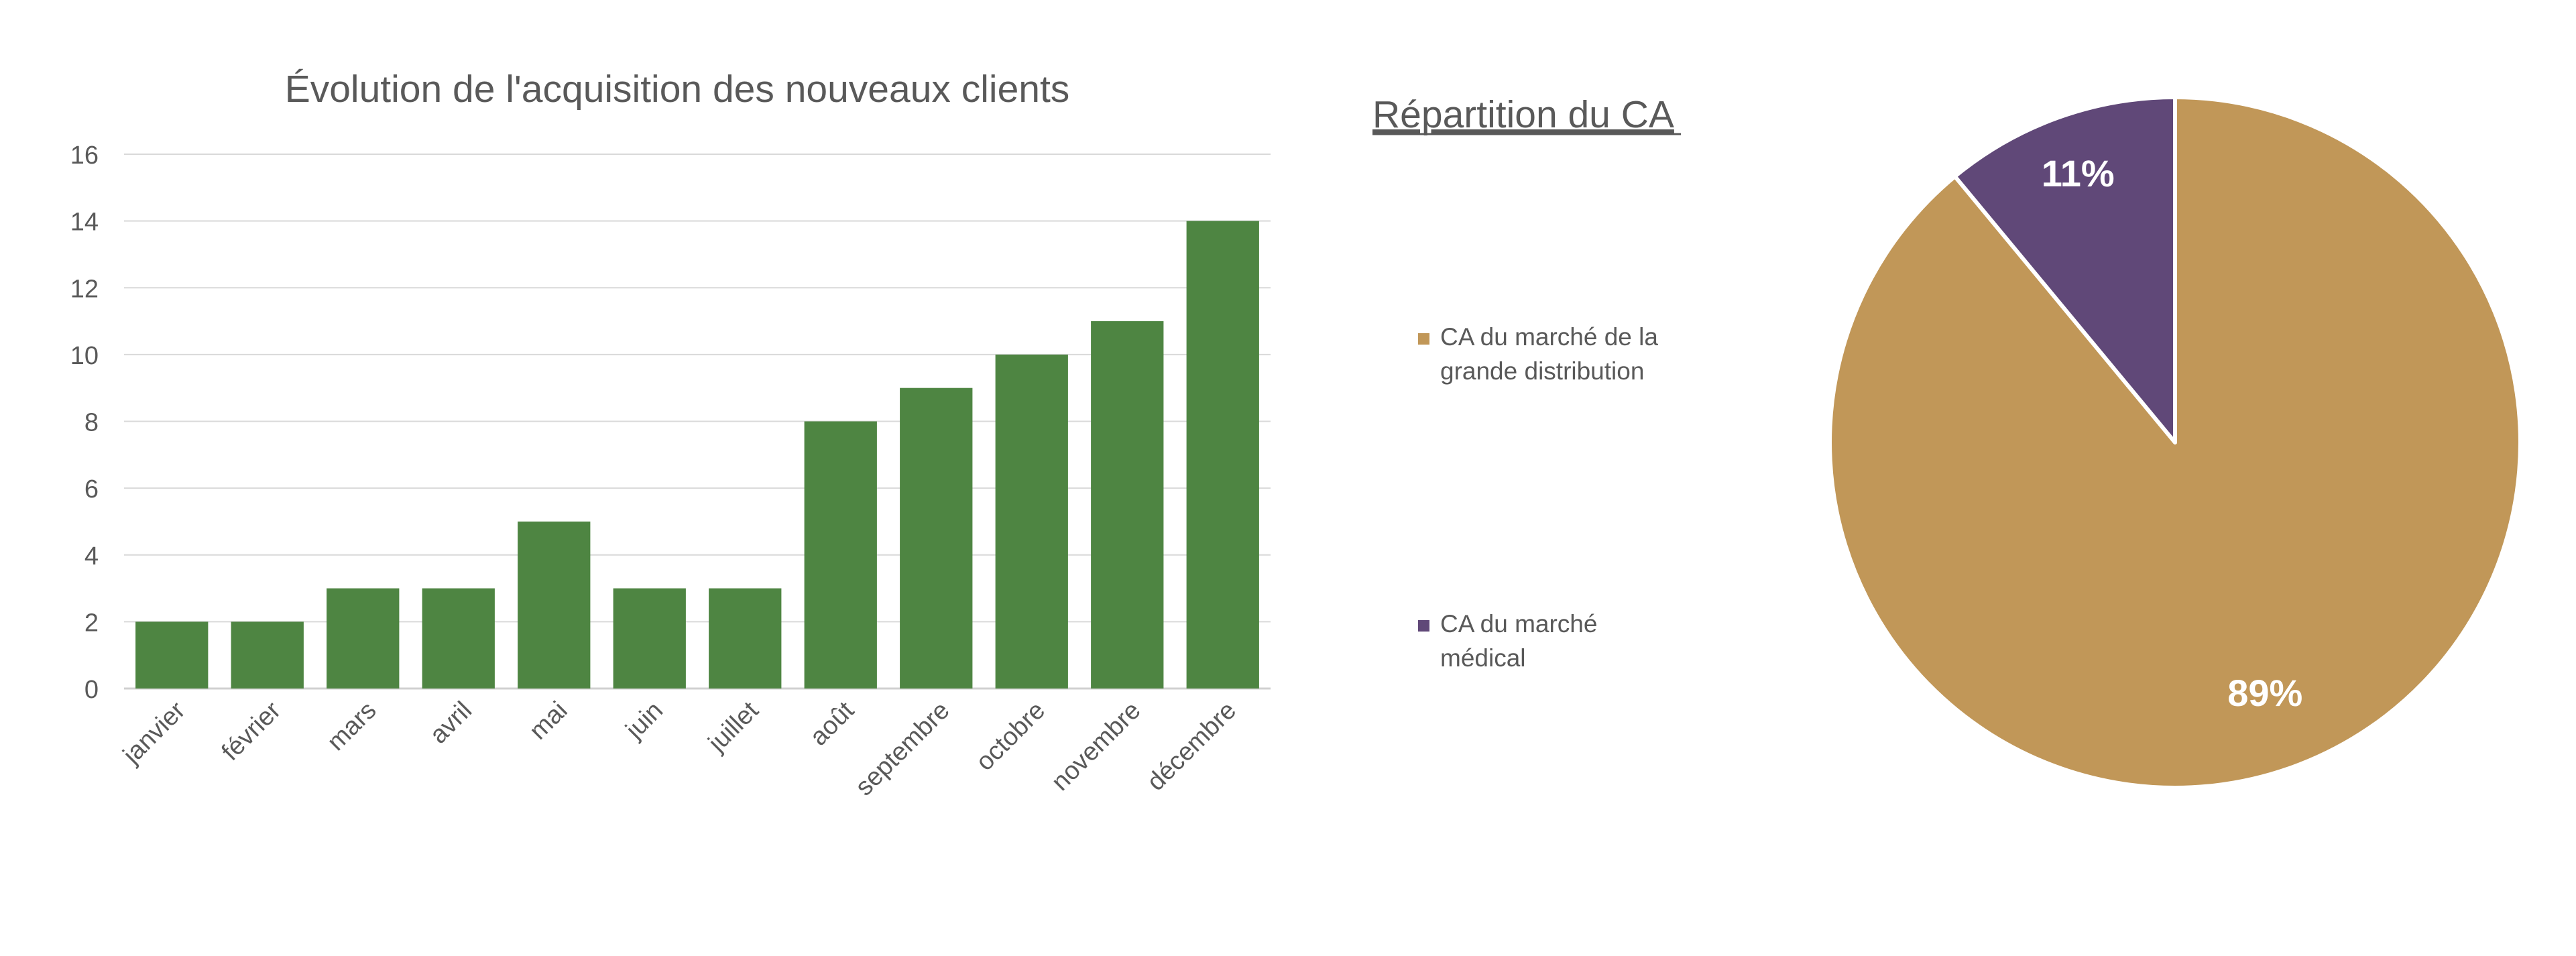 The image size is (2576, 956). Describe the element at coordinates (252, 731) in the screenshot. I see `bar-x-tick-label: février` at that location.